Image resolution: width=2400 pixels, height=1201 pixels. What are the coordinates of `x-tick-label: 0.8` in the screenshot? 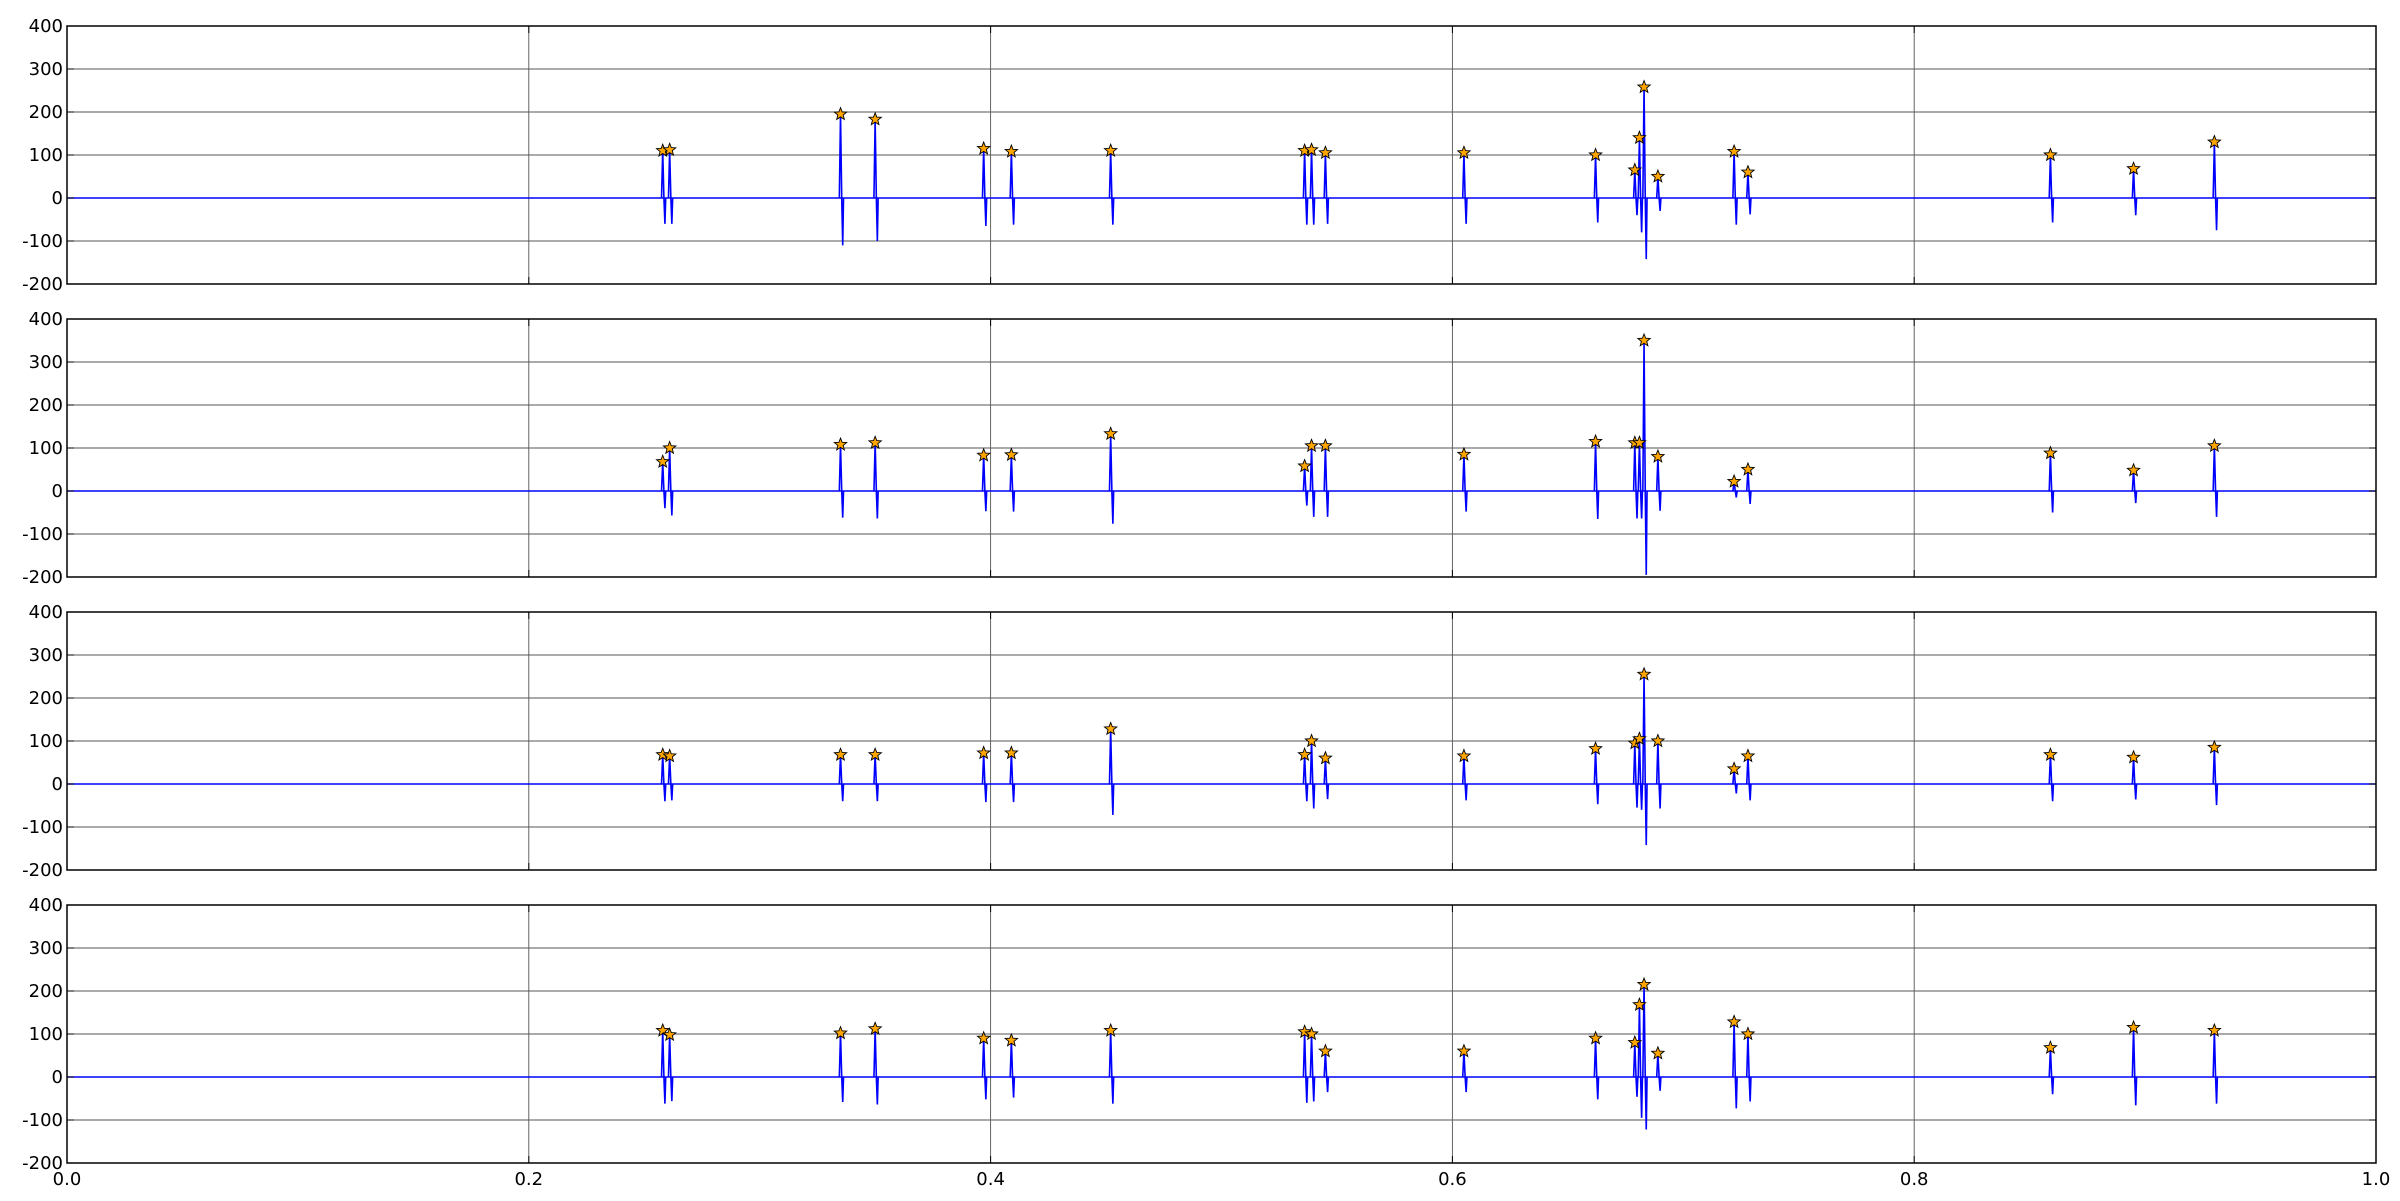 It's located at (1914, 1179).